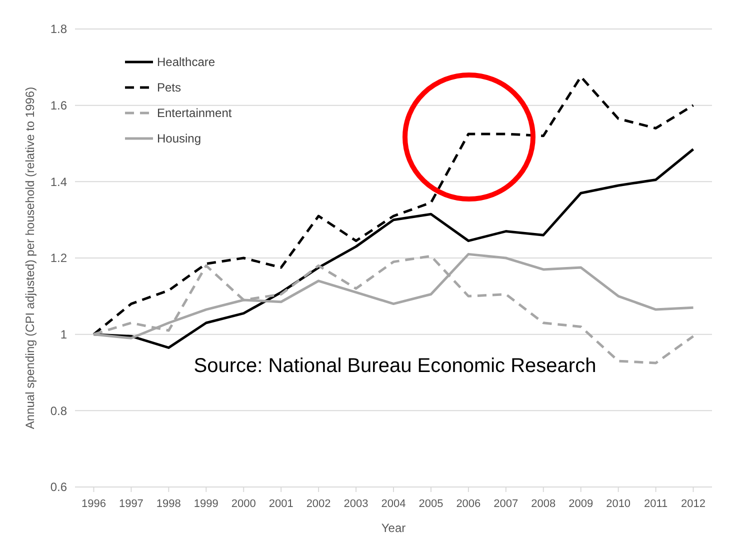 The image size is (731, 542). What do you see at coordinates (468, 504) in the screenshot?
I see `x-tick-label: 2006` at bounding box center [468, 504].